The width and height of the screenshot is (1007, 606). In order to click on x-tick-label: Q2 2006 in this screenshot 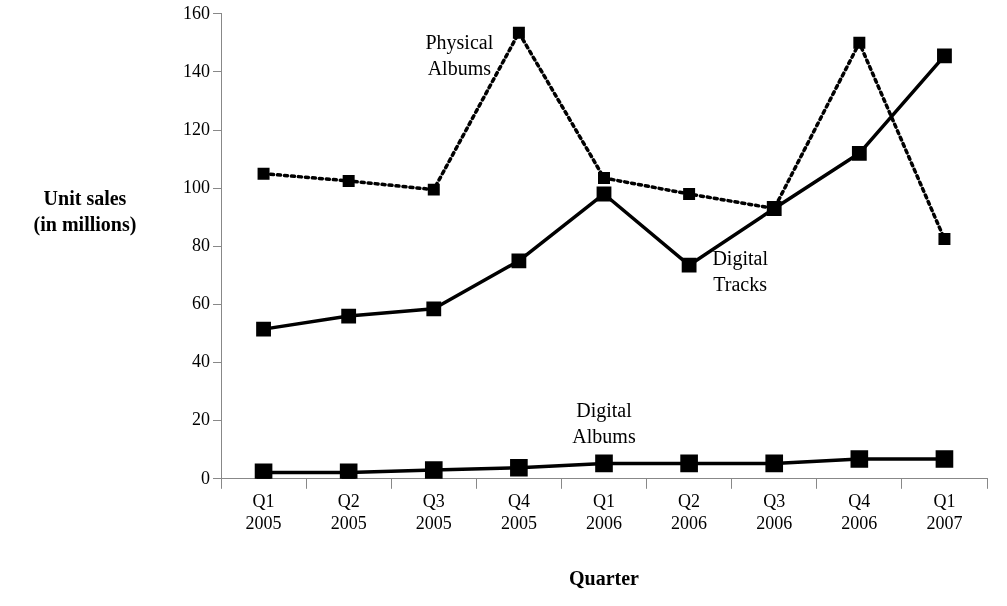, I will do `click(689, 512)`.